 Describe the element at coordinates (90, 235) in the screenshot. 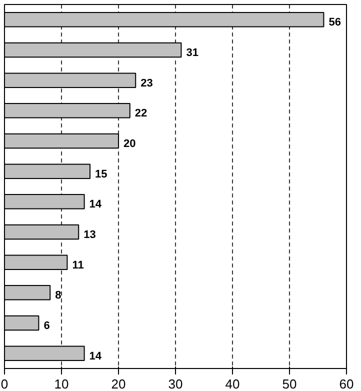

I see `data-label: 13` at that location.